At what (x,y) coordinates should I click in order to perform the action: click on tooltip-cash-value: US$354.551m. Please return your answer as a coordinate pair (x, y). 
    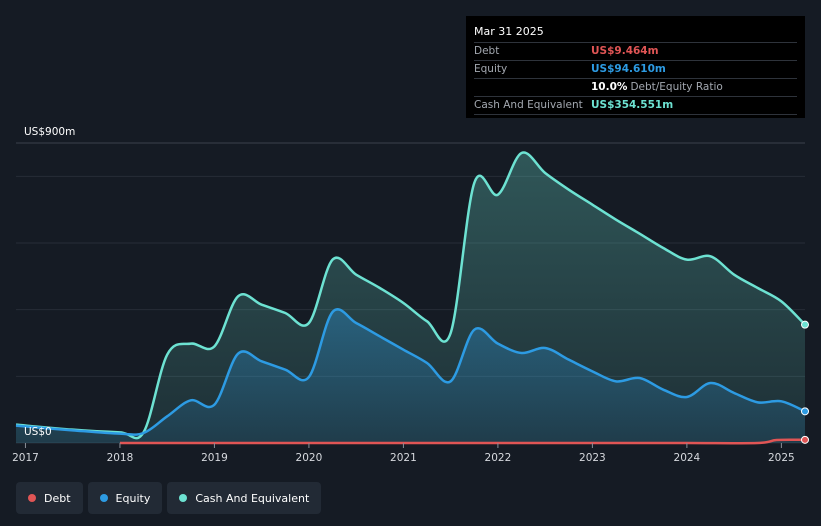
    Looking at the image, I should click on (632, 105).